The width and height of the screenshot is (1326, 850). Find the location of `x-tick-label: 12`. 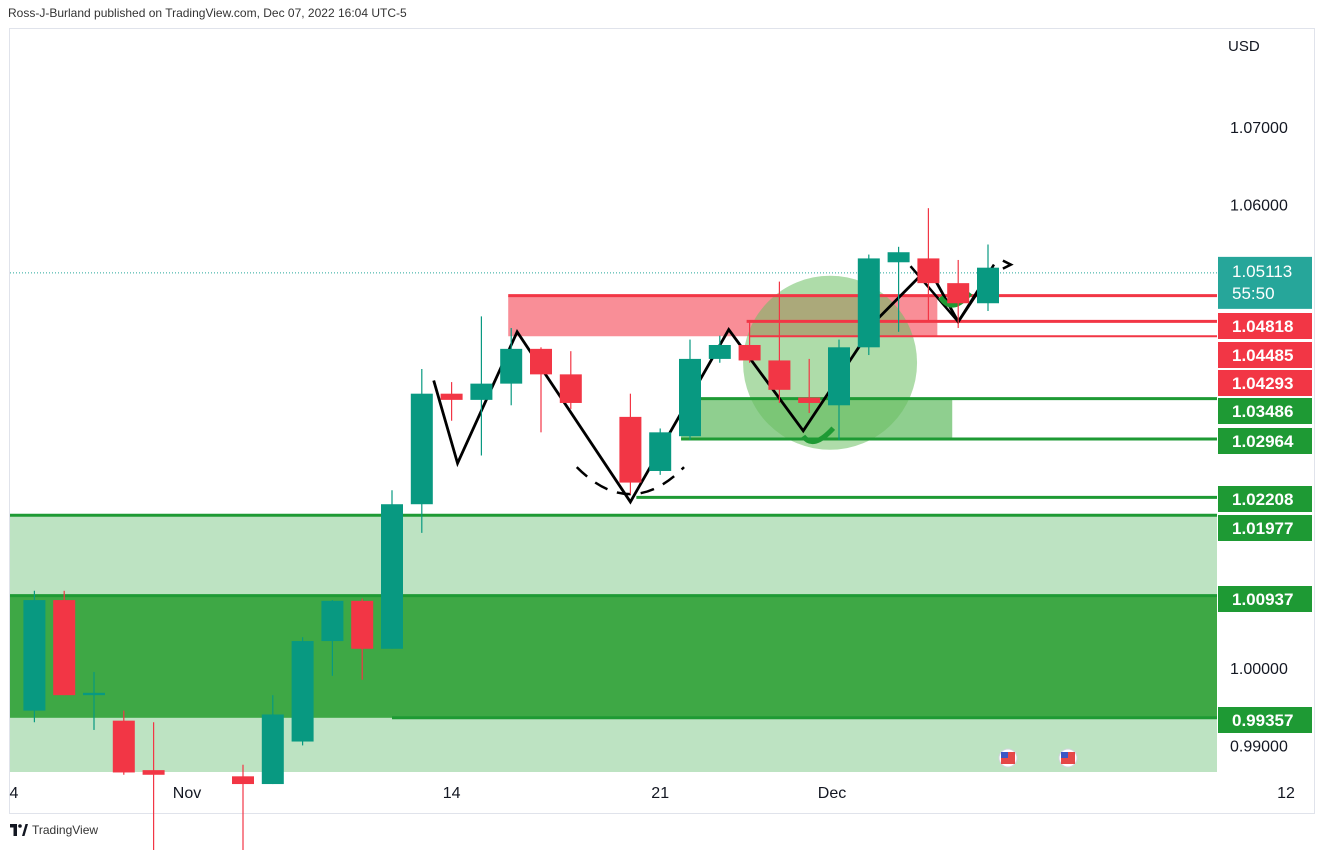

x-tick-label: 12 is located at coordinates (1286, 793).